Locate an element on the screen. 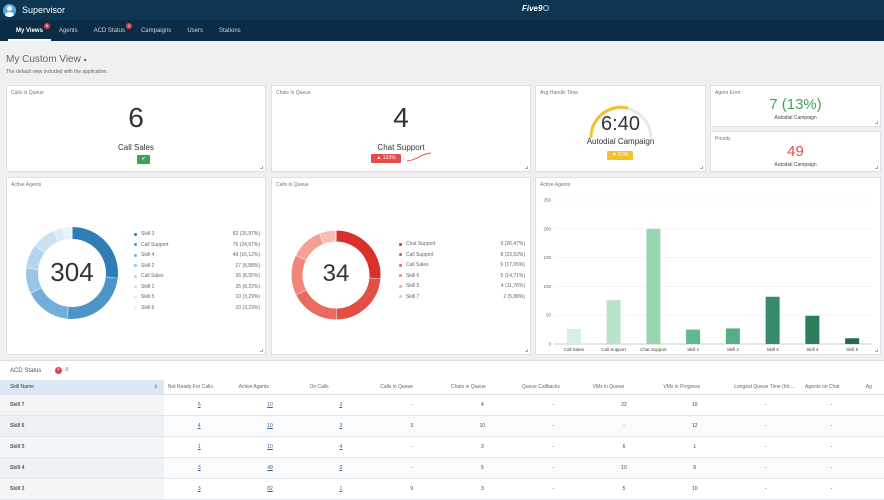 This screenshot has width=884, height=500. legend-item: Skill 1 25 (8,22%) is located at coordinates (197, 287).